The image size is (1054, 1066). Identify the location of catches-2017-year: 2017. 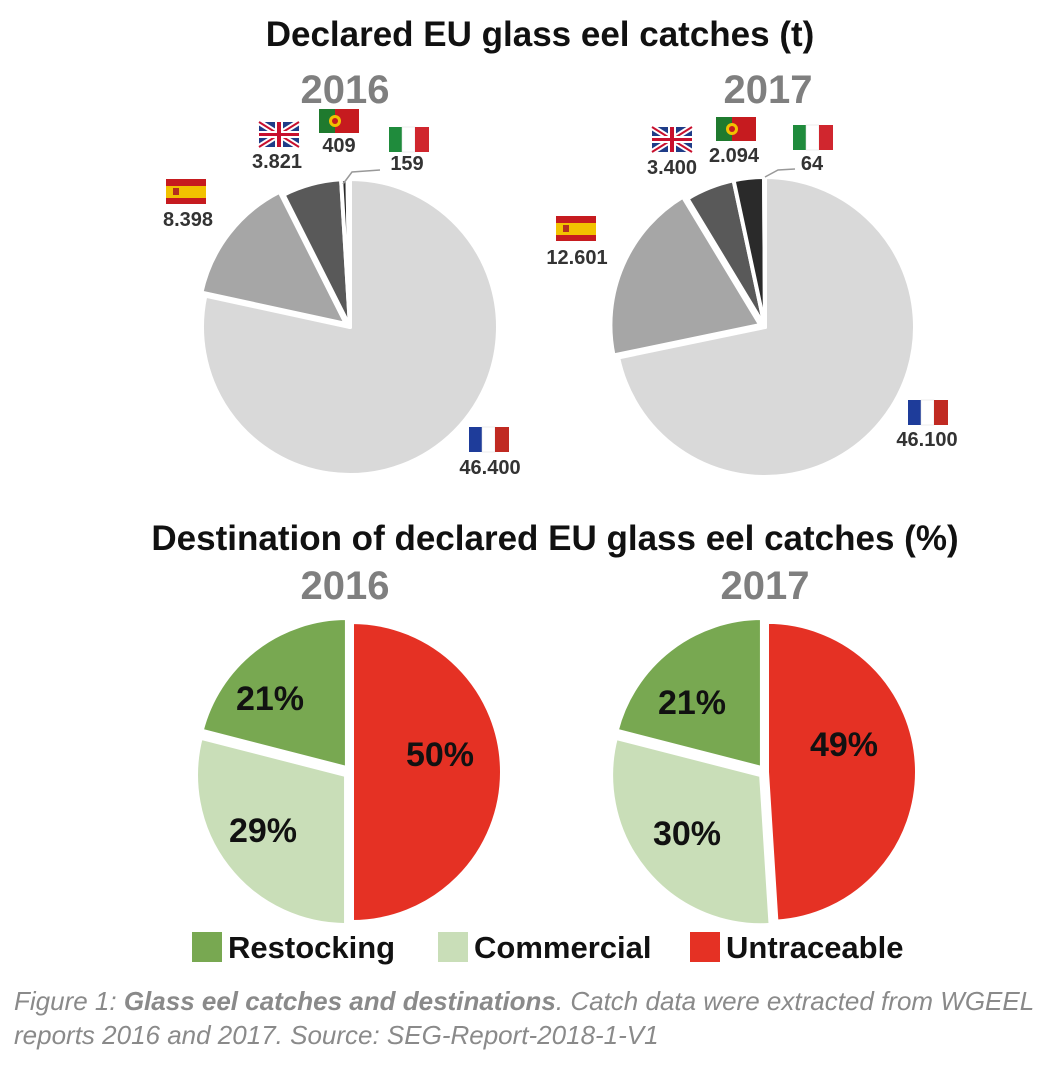
(768, 90).